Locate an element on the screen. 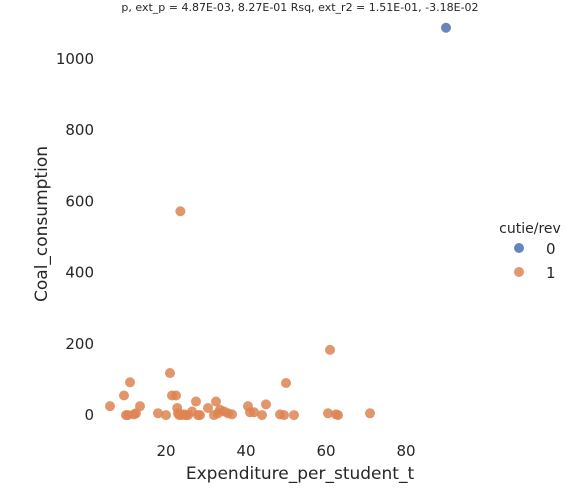 This screenshot has width=574, height=500. y-tick-label: 600 is located at coordinates (79, 201).